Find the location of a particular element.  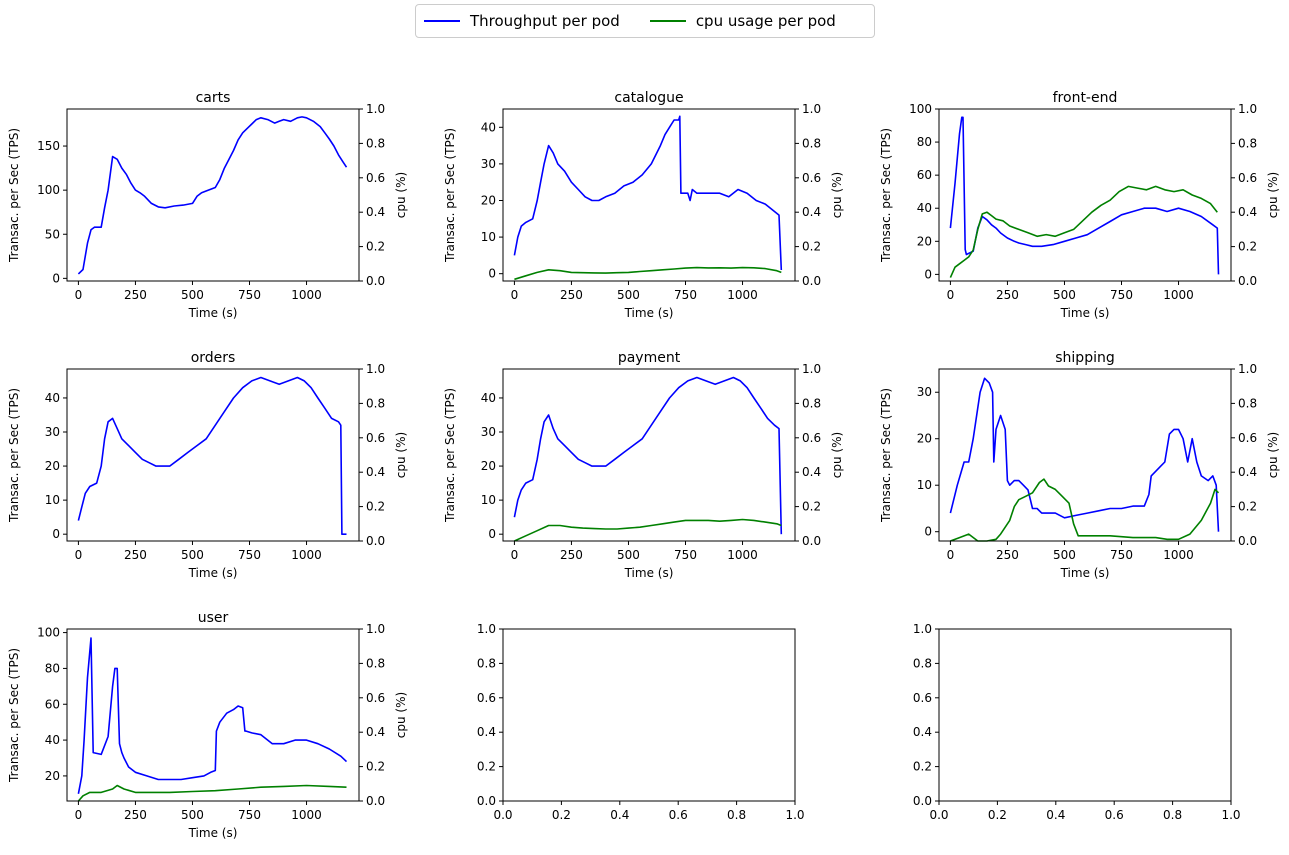

x-tick-label: 1.0 is located at coordinates (1230, 815).